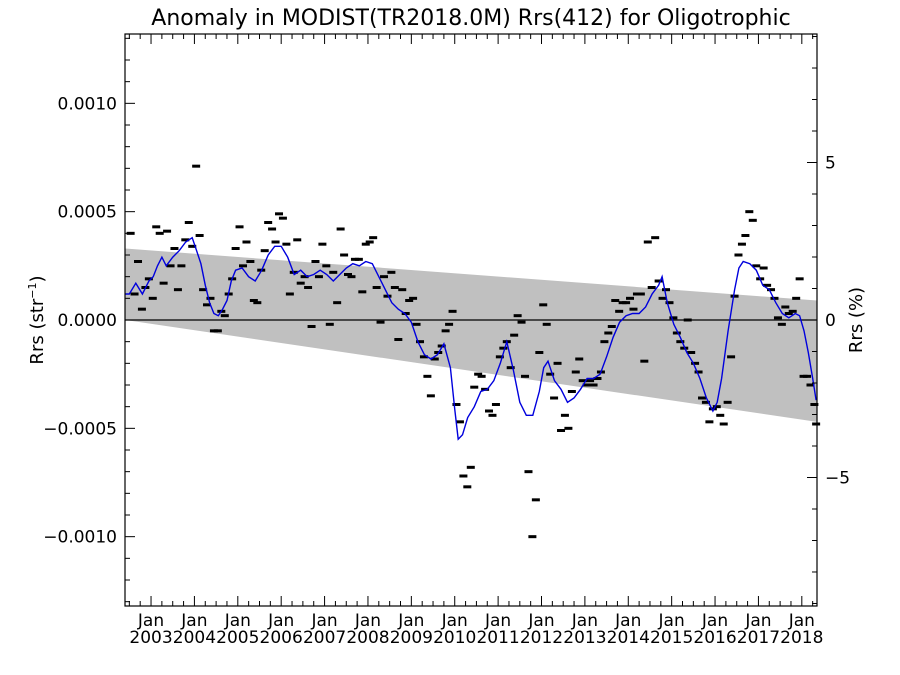  Describe the element at coordinates (194, 638) in the screenshot. I see `x-tick-label-year: 2004` at that location.